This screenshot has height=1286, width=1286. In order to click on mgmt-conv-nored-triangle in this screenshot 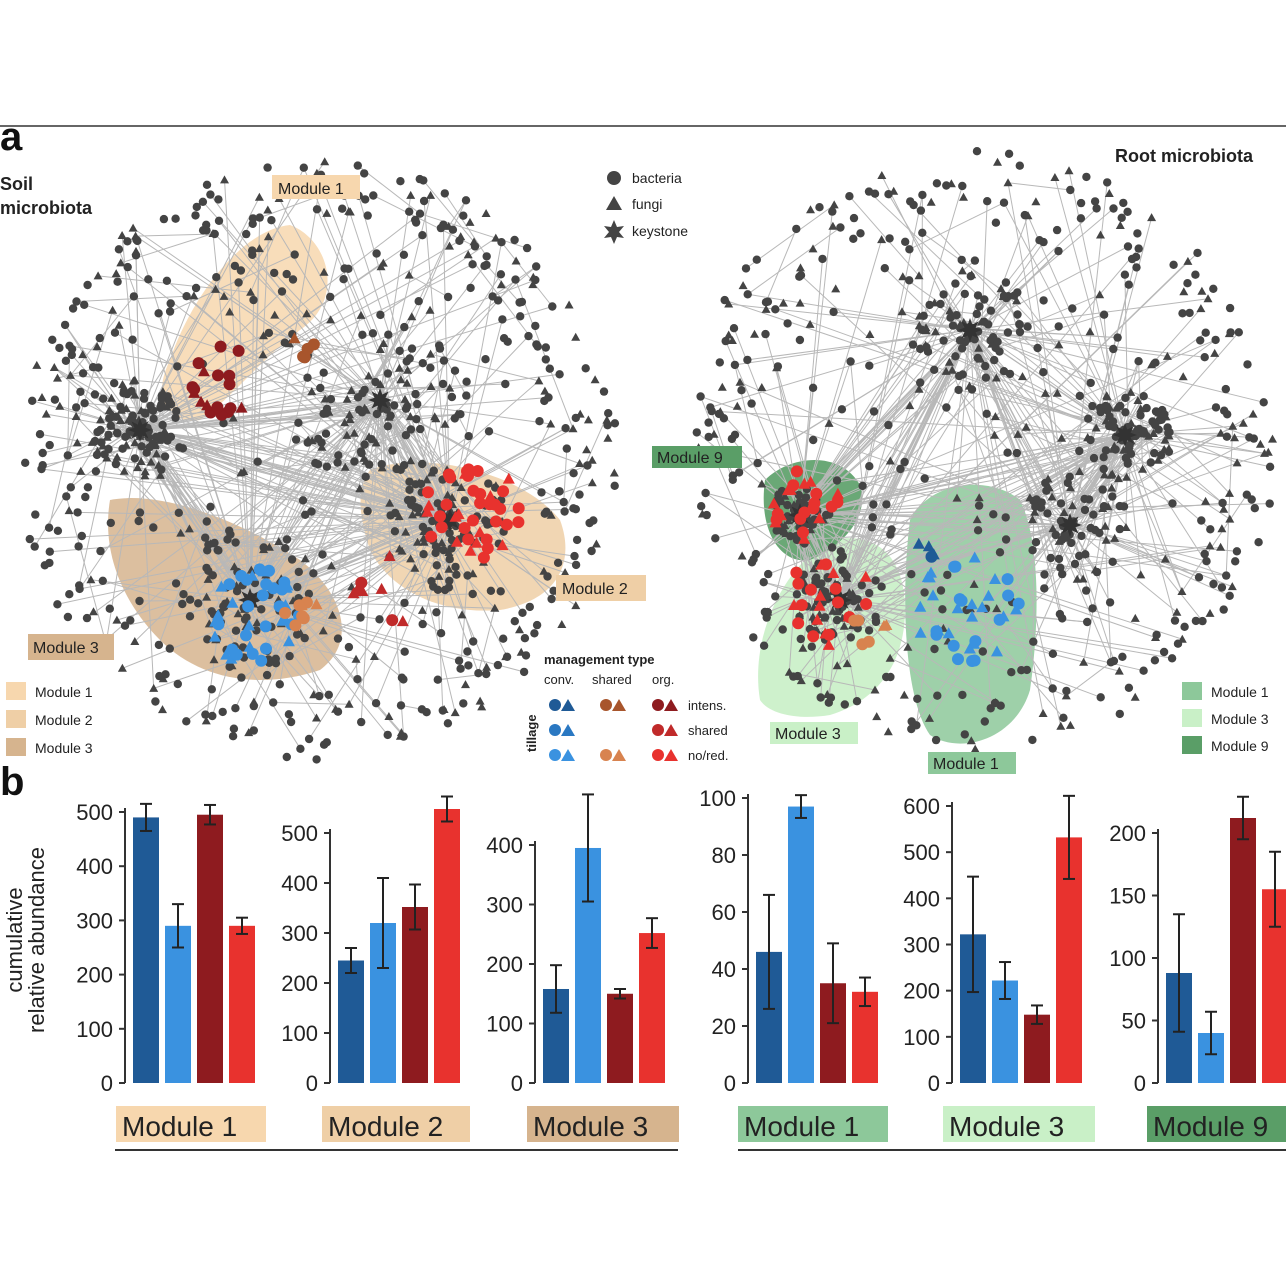, I will do `click(568, 755)`.